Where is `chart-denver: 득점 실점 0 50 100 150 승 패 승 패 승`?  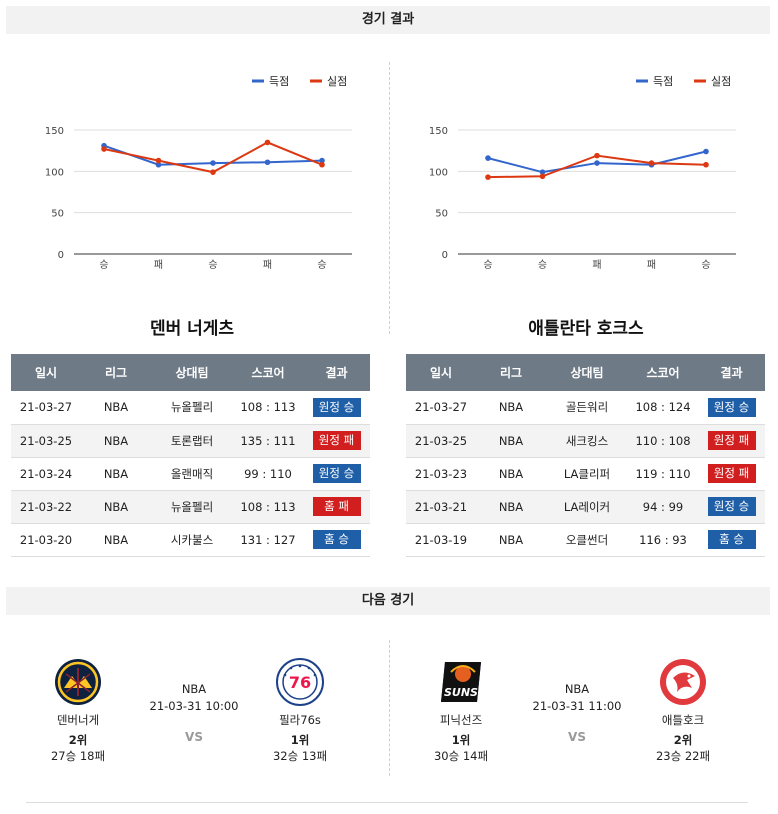 chart-denver: 득점 실점 0 50 100 150 승 패 승 패 승 is located at coordinates (194, 168).